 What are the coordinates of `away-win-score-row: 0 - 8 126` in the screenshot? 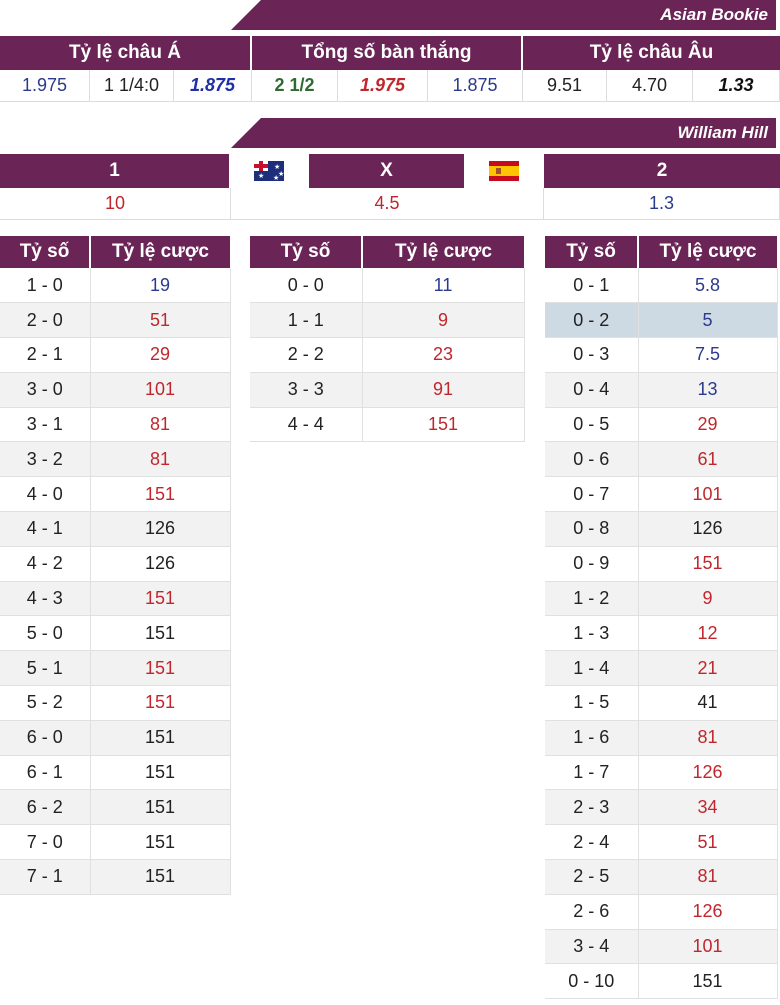 It's located at (661, 529).